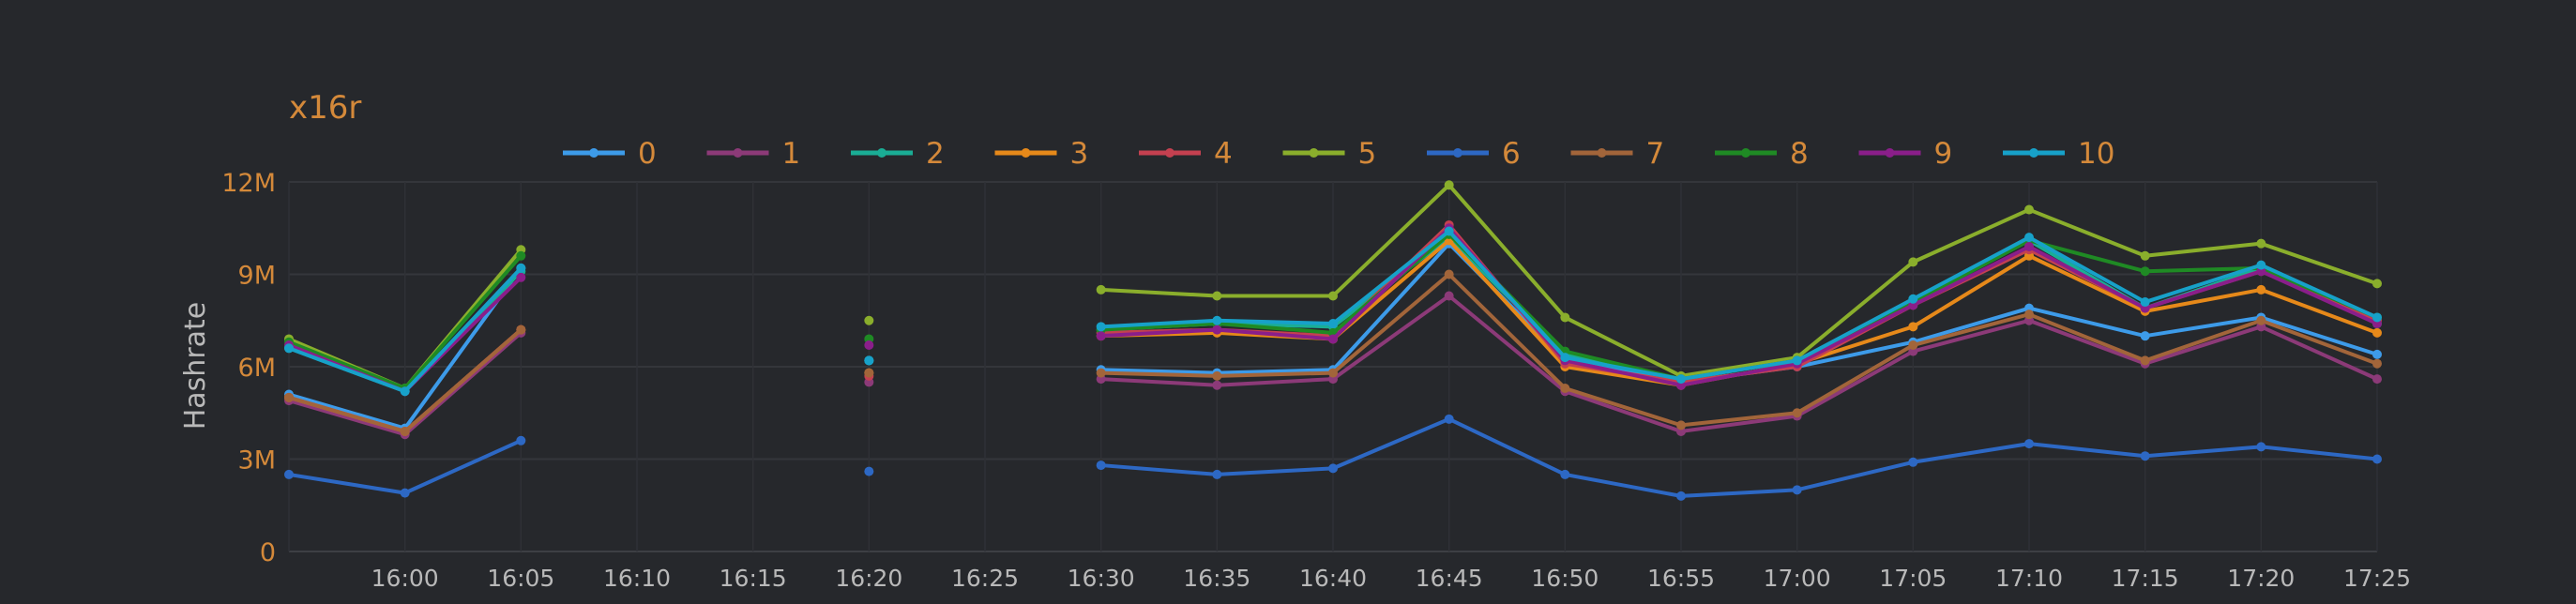 The height and width of the screenshot is (604, 2576). What do you see at coordinates (647, 154) in the screenshot?
I see `legend-label: 0` at bounding box center [647, 154].